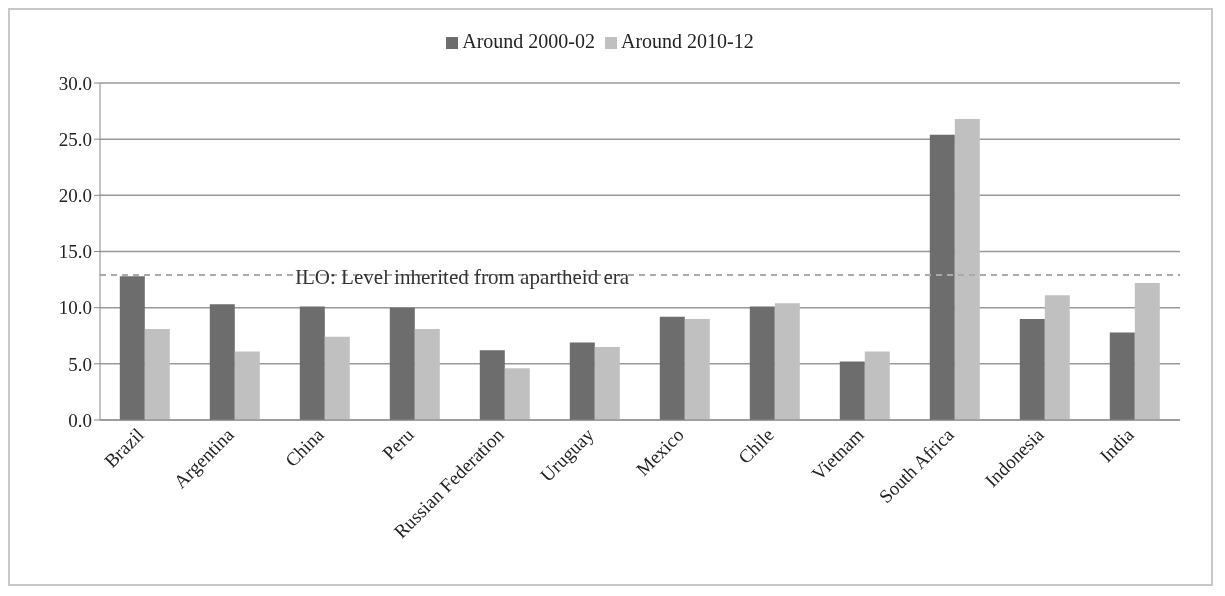 This screenshot has height=596, width=1225. What do you see at coordinates (462, 277) in the screenshot?
I see `ref-line-label: ILO: Level inherited from apartheid era` at bounding box center [462, 277].